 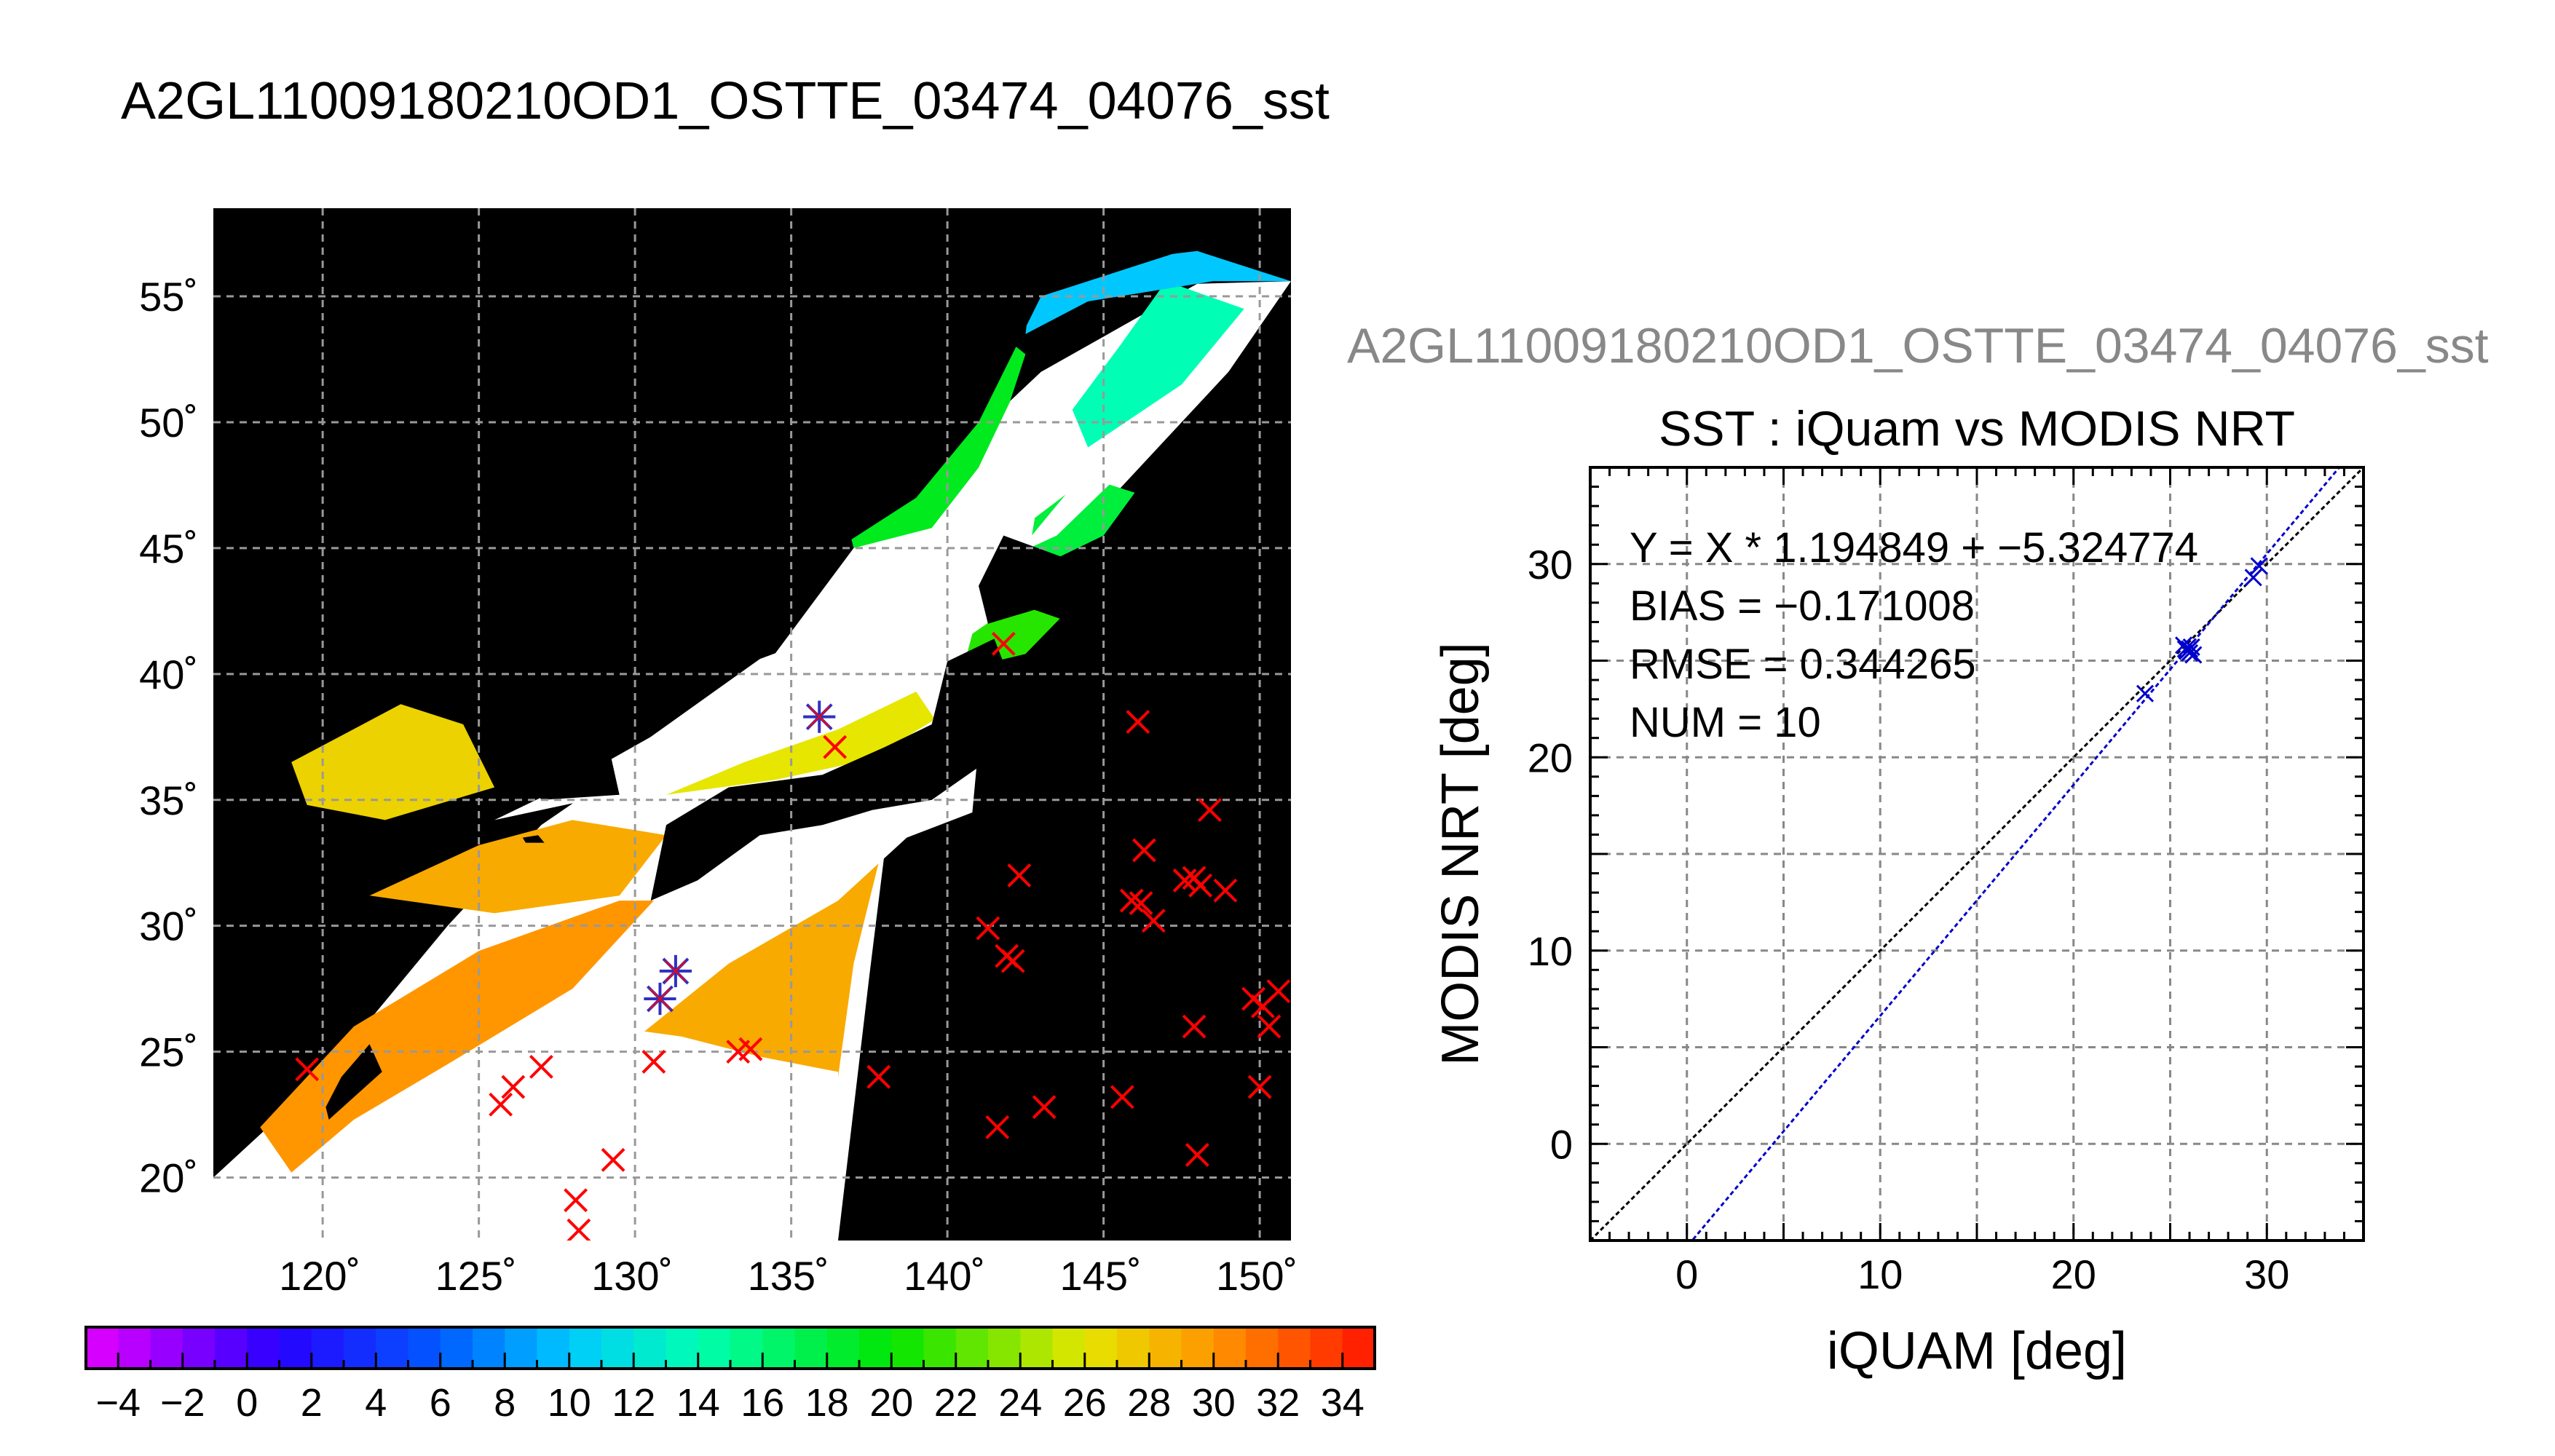 What do you see at coordinates (247, 1403) in the screenshot?
I see `colorbar-tick-label: 0` at bounding box center [247, 1403].